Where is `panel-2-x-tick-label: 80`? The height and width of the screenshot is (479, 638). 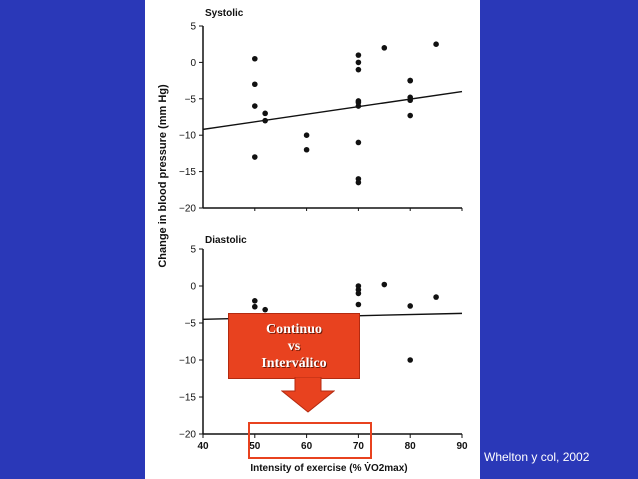 panel-2-x-tick-label: 80 is located at coordinates (411, 446).